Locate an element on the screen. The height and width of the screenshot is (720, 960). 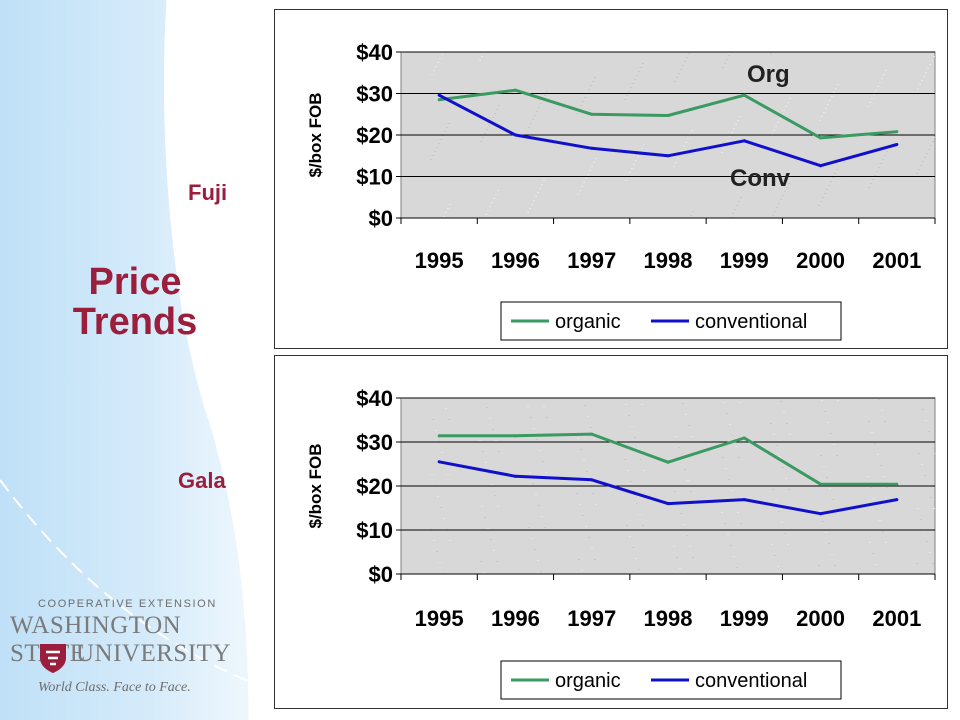
x-tick-label: 1998 is located at coordinates (668, 618).